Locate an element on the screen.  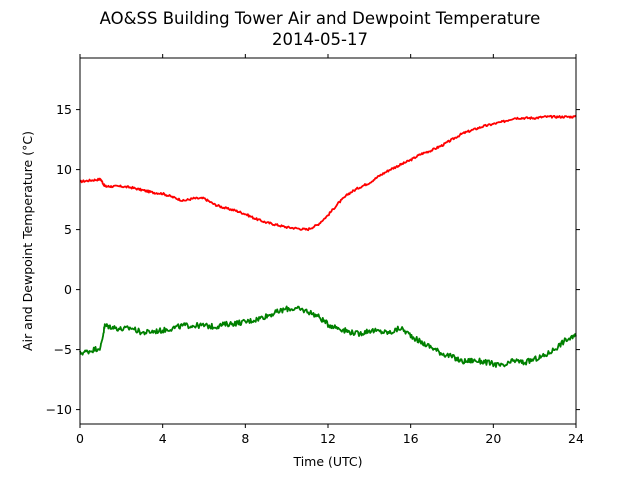
y-tick-label: 10 is located at coordinates (64, 169).